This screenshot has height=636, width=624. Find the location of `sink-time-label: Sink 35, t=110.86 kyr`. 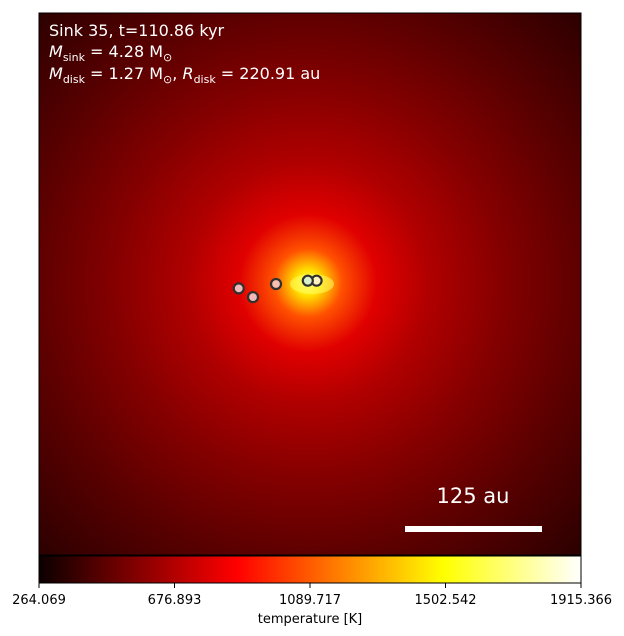

sink-time-label: Sink 35, t=110.86 kyr is located at coordinates (137, 30).